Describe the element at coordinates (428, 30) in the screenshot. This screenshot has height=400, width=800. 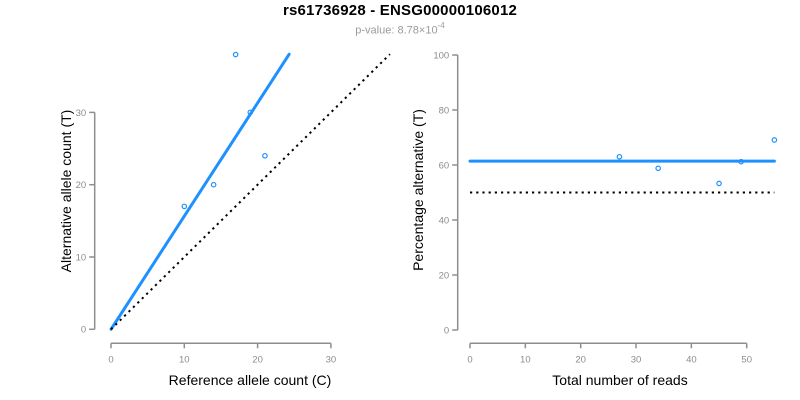
I see `pvalue-times: ×10` at that location.